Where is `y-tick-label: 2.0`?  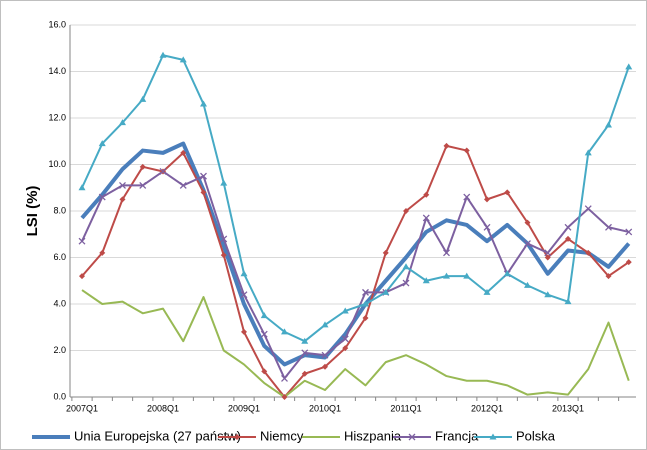
y-tick-label: 2.0 is located at coordinates (59, 350).